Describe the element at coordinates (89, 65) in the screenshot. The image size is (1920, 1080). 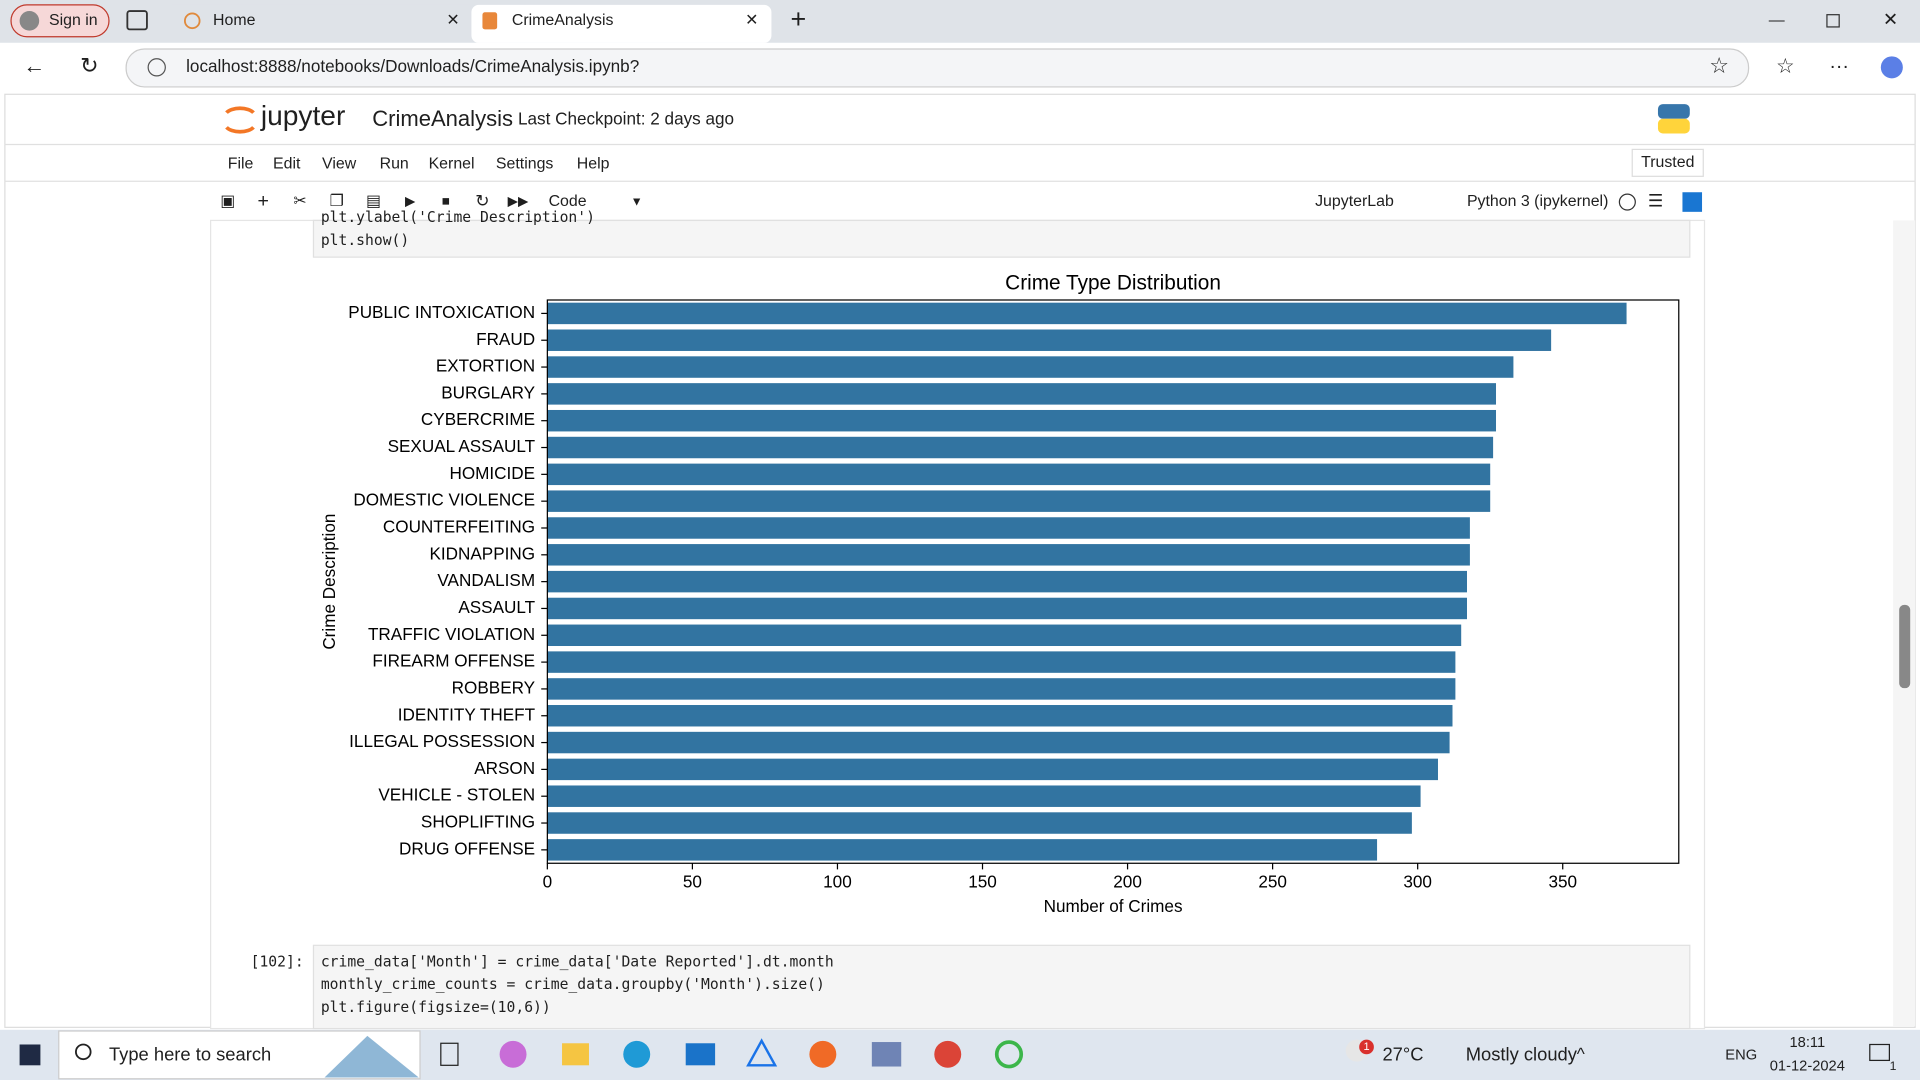
I see `reload: ↻` at that location.